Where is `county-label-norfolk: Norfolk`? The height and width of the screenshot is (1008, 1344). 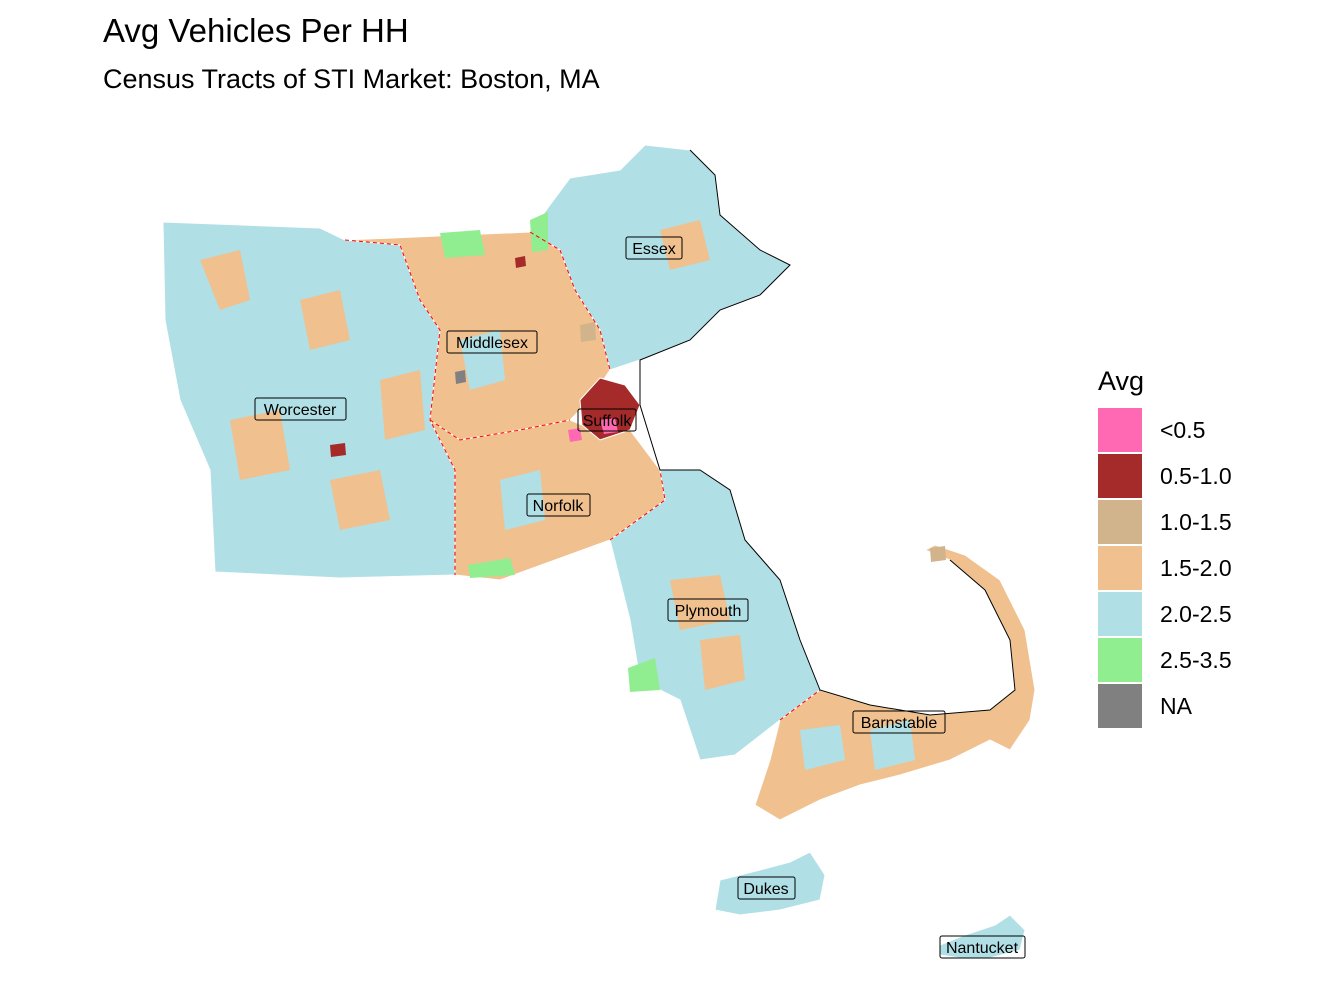 county-label-norfolk: Norfolk is located at coordinates (559, 506).